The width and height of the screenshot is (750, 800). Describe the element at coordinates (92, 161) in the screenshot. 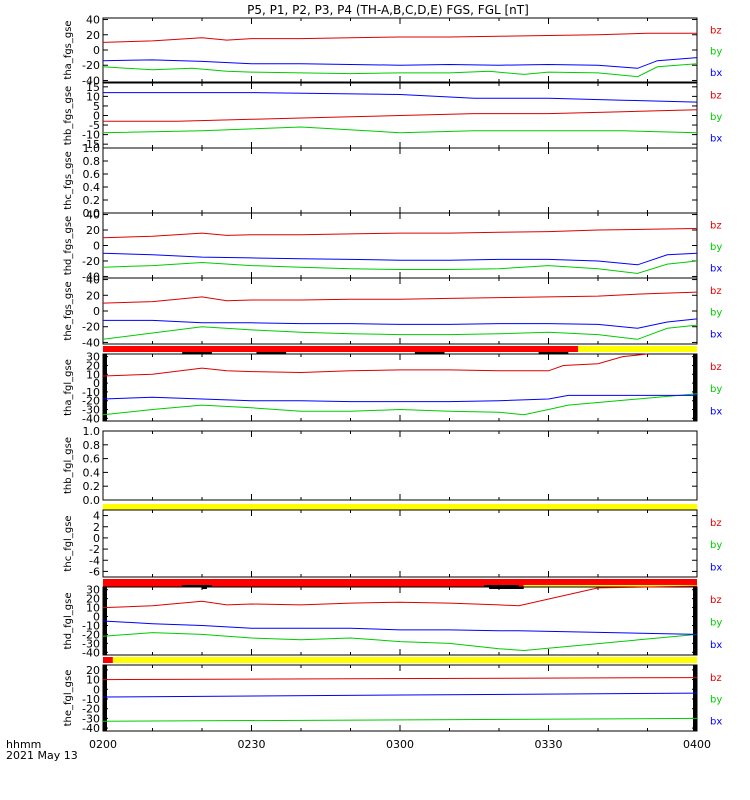

I see `ytick-label: 0.8` at that location.